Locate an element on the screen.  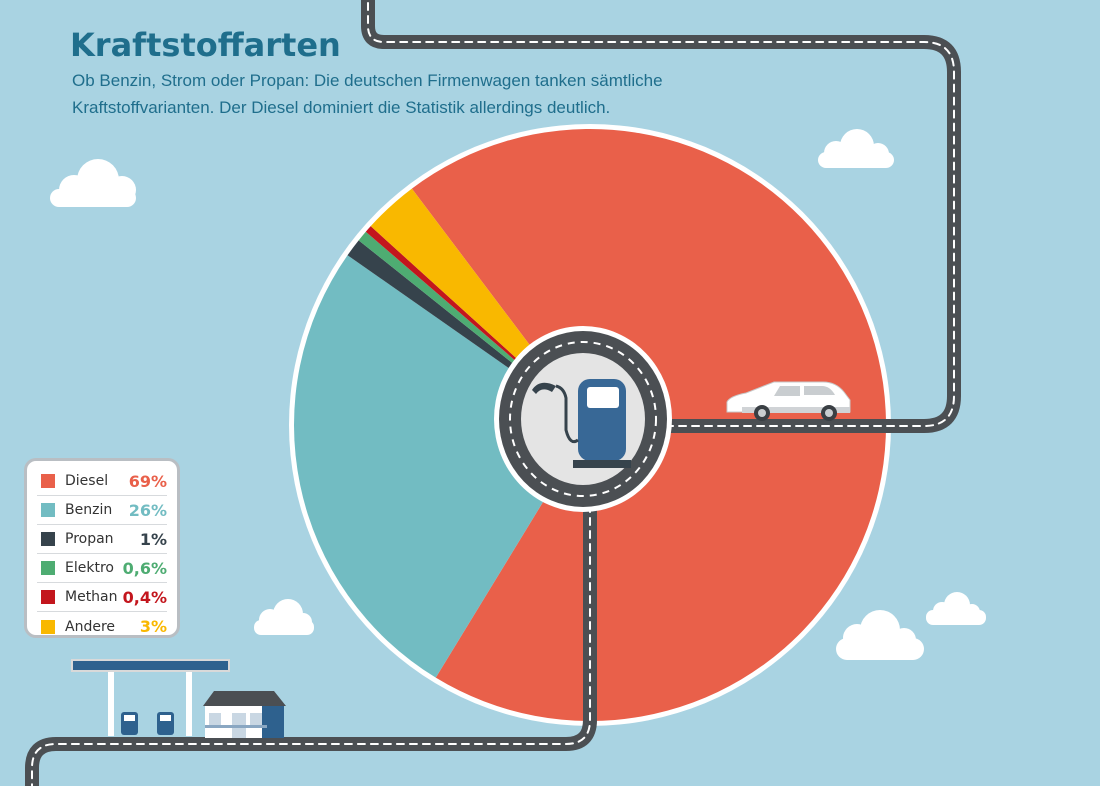
legend-value: 3% is located at coordinates (153, 626).